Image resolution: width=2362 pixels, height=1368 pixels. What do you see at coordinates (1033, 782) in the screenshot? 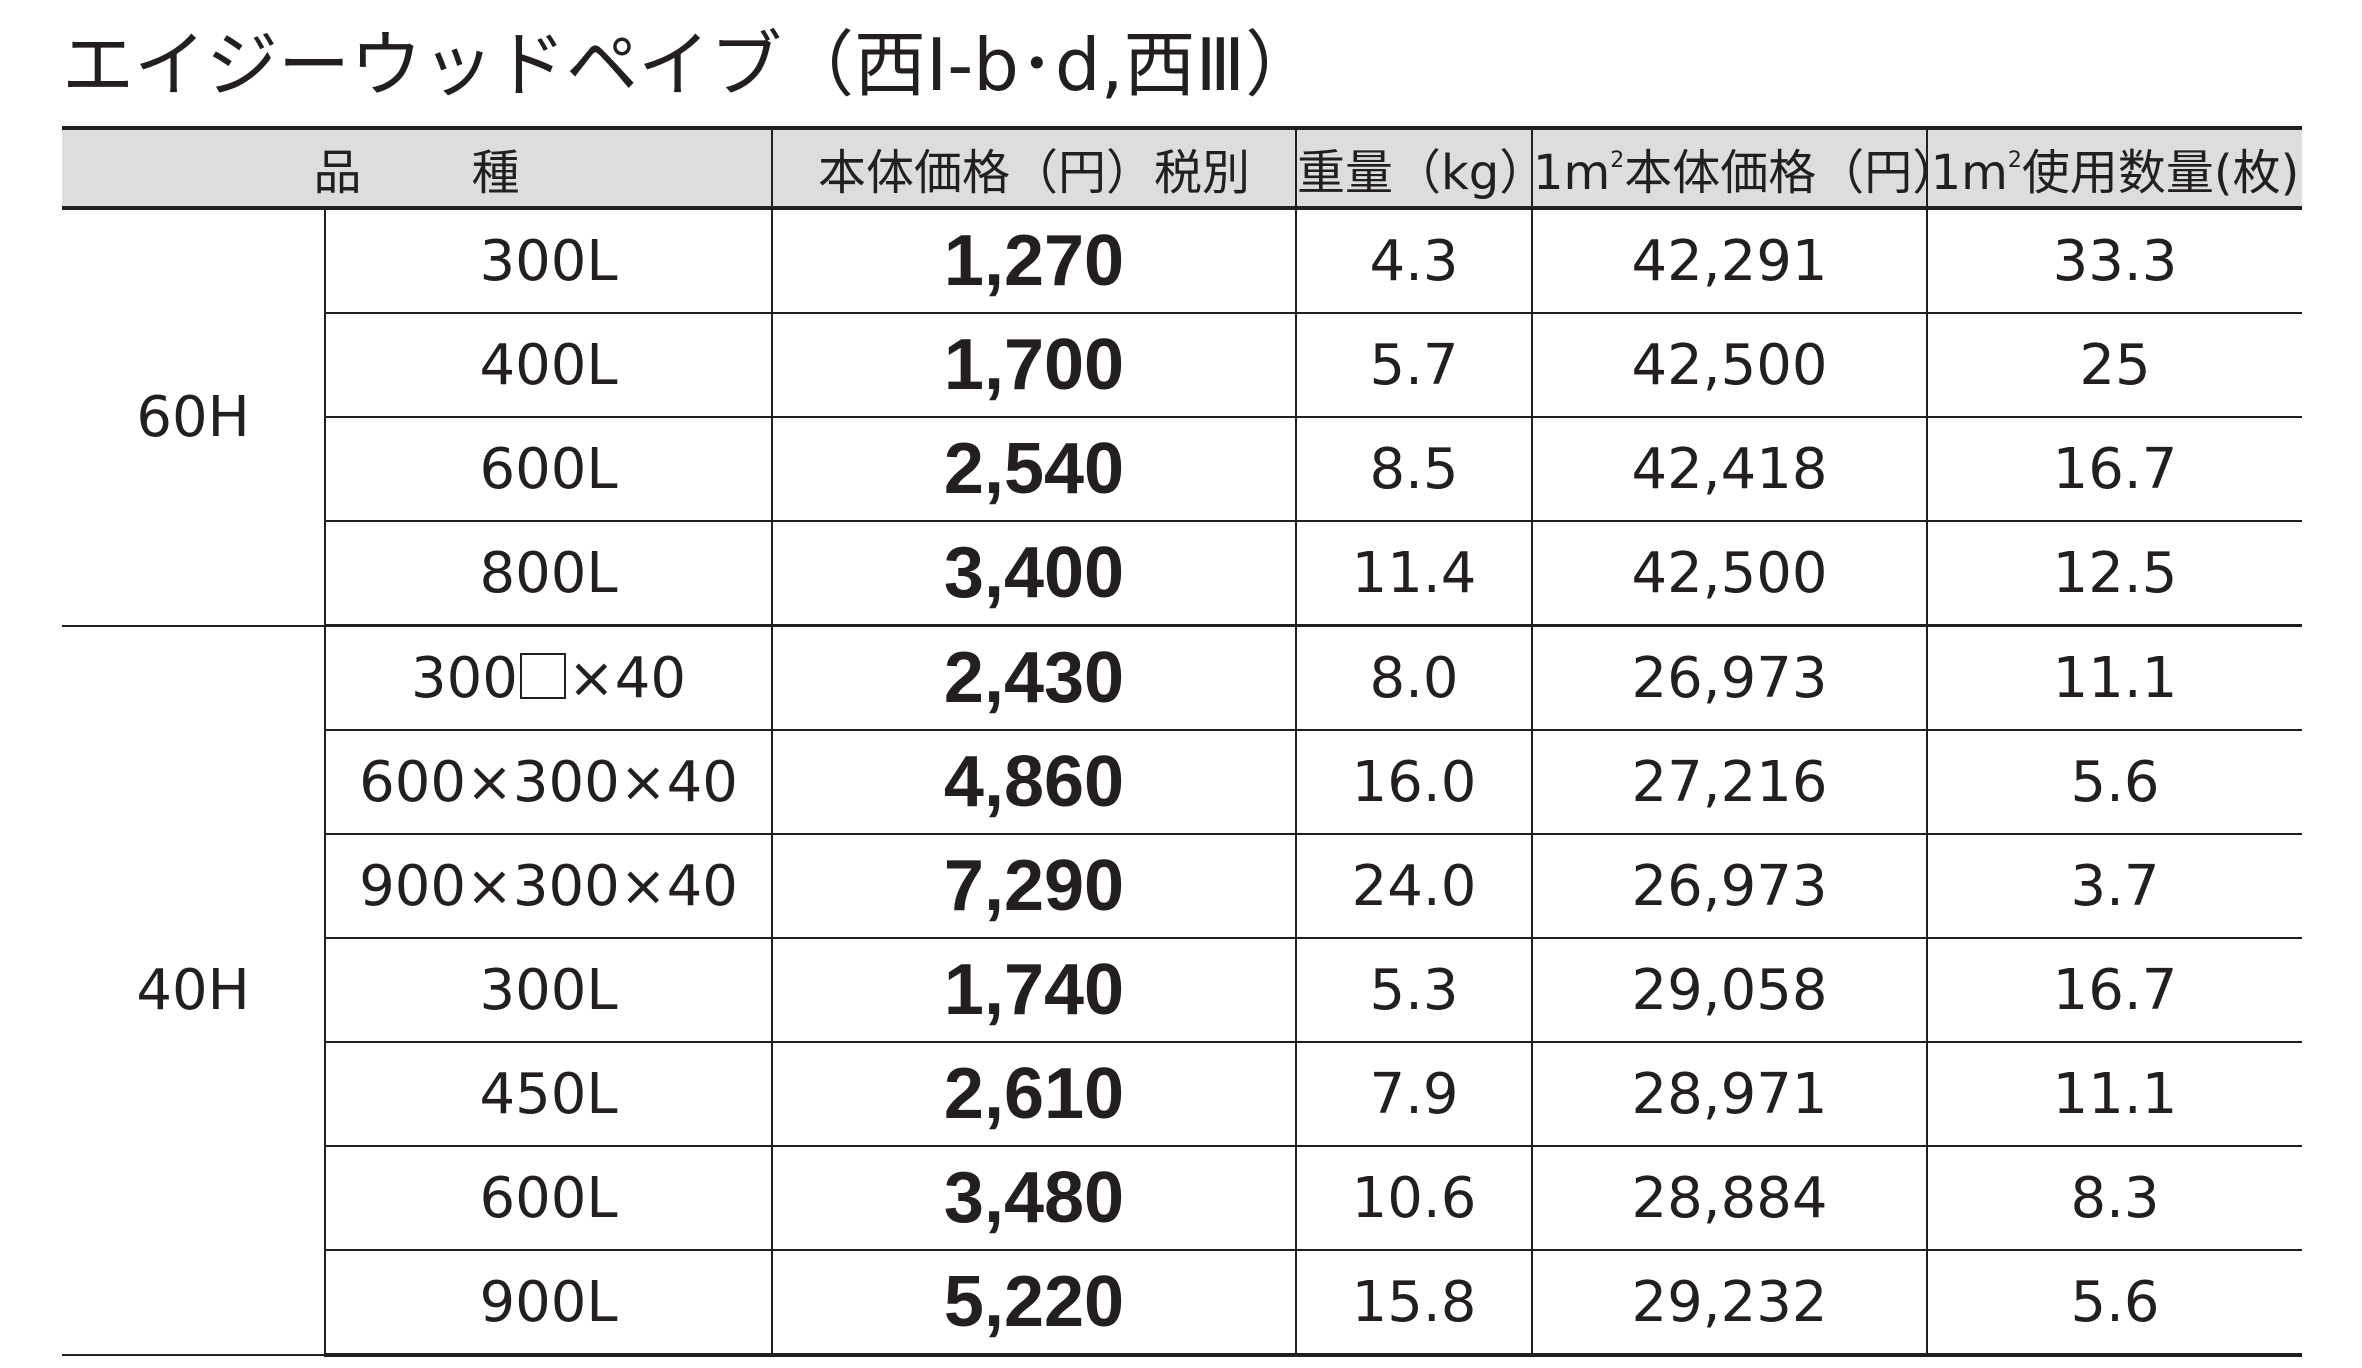
I see `cell-price: 4,860` at bounding box center [1033, 782].